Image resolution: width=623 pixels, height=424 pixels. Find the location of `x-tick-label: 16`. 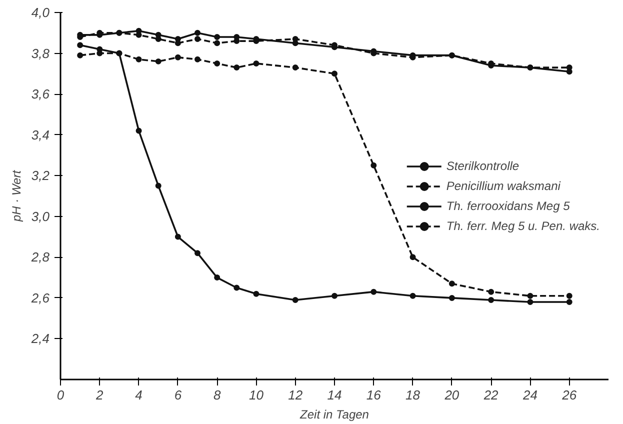

x-tick-label: 16 is located at coordinates (374, 395).